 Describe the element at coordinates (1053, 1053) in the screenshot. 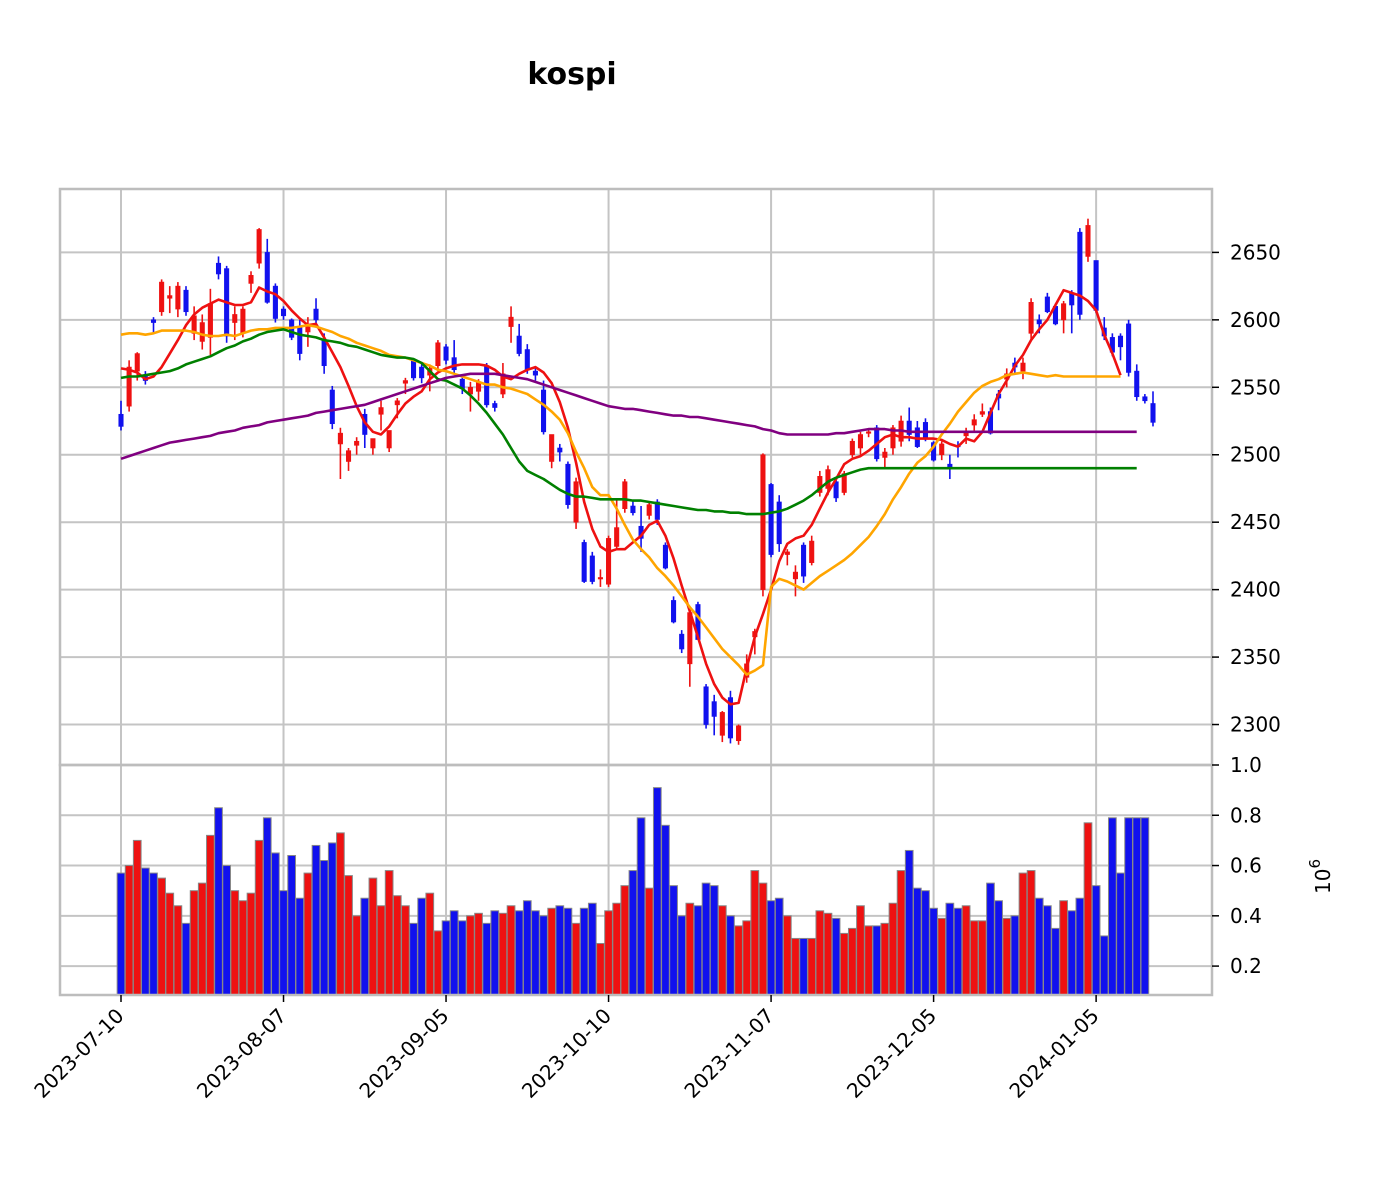

I see `x-tick-label: 2024-01-05` at that location.